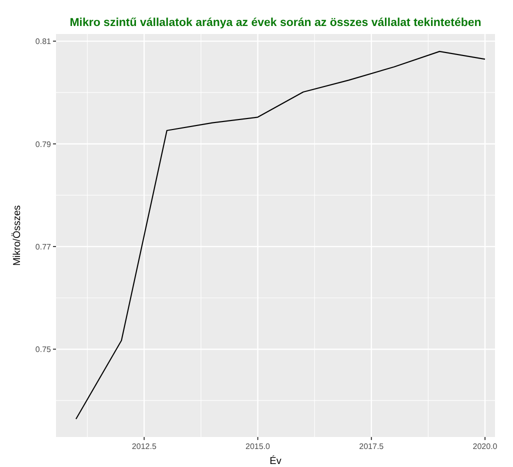 The image size is (513, 467). What do you see at coordinates (276, 461) in the screenshot?
I see `x-axis-title: Év` at bounding box center [276, 461].